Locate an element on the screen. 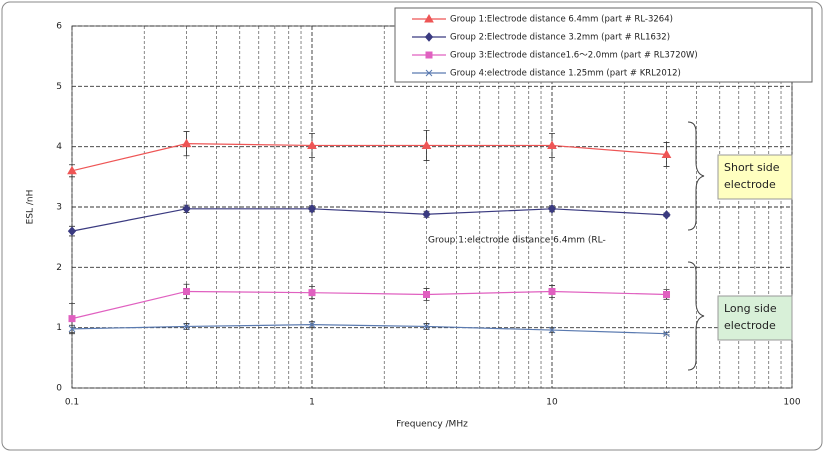  x-tick-label: 10 is located at coordinates (552, 403).